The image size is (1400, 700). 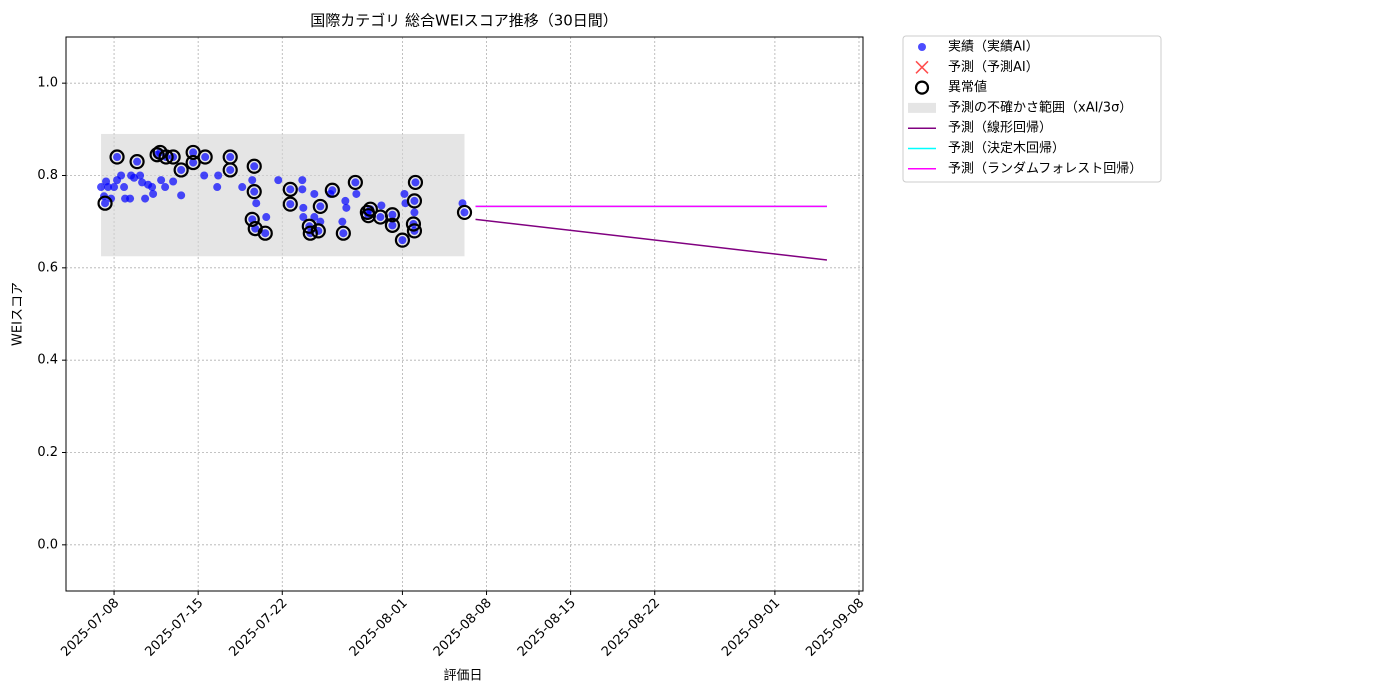 What do you see at coordinates (1040, 107) in the screenshot?
I see `legend-label: 予測の不確かさ範囲（xAI/3σ）` at bounding box center [1040, 107].